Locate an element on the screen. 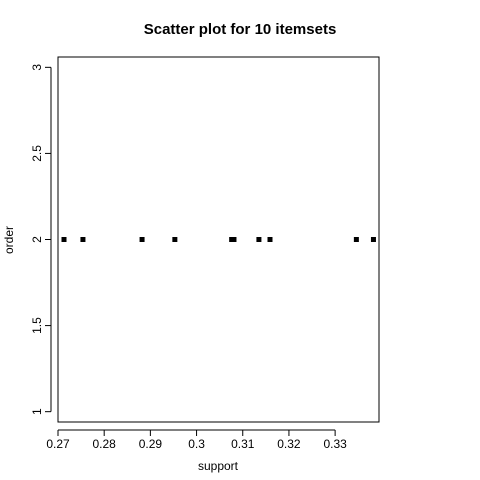  y-axis-label: order is located at coordinates (9, 240).